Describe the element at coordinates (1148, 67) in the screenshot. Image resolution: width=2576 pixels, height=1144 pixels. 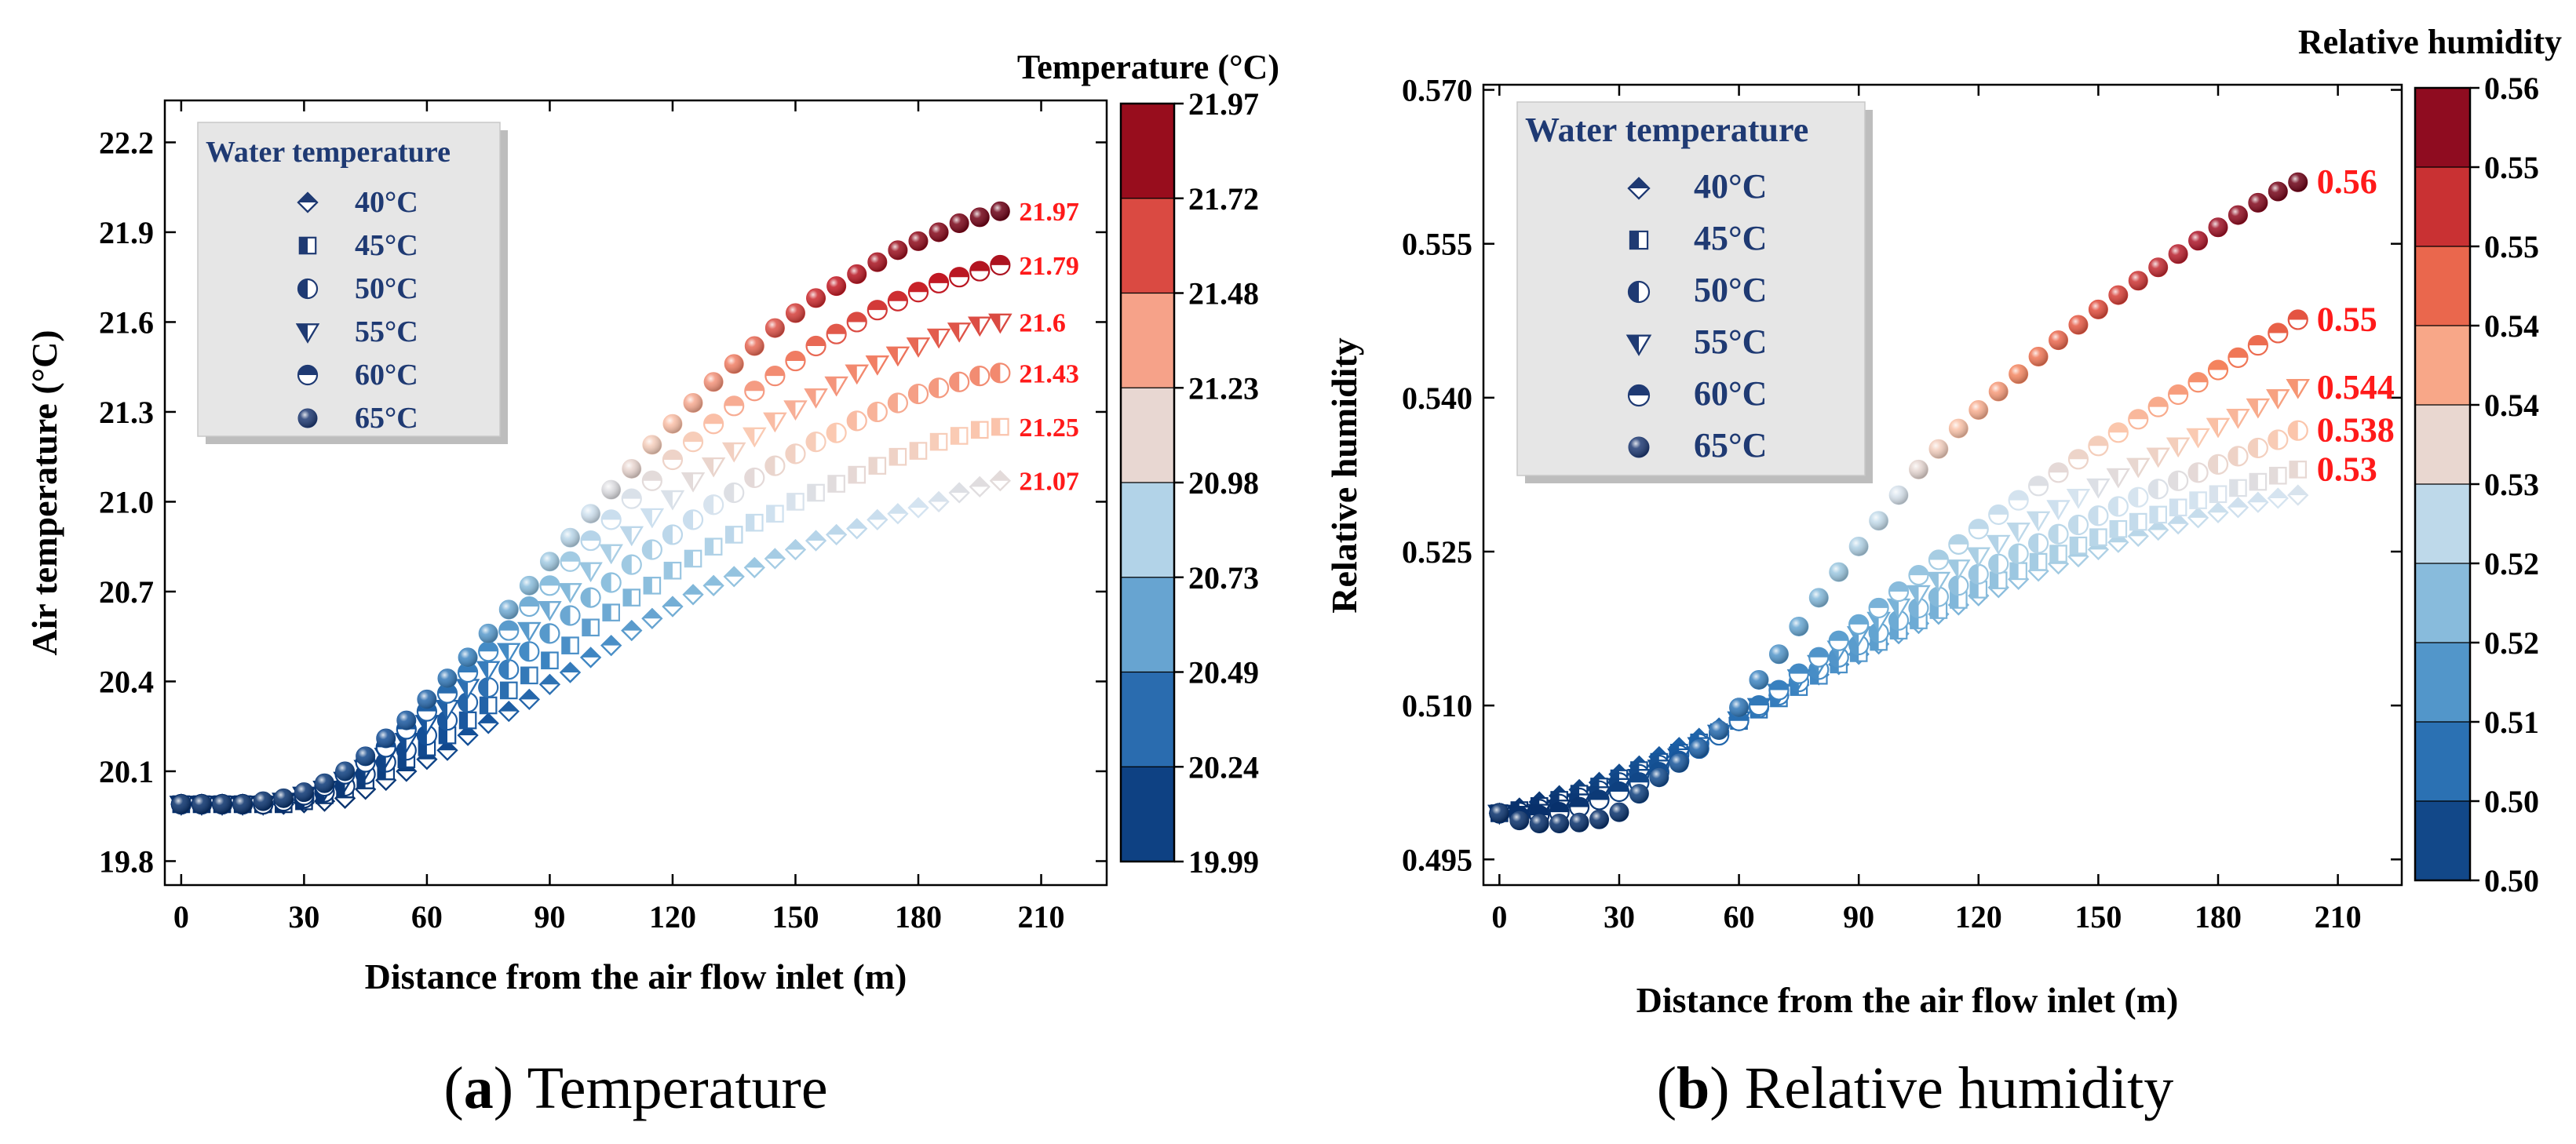
I see `colorbar-title: Temperature (°C)` at that location.